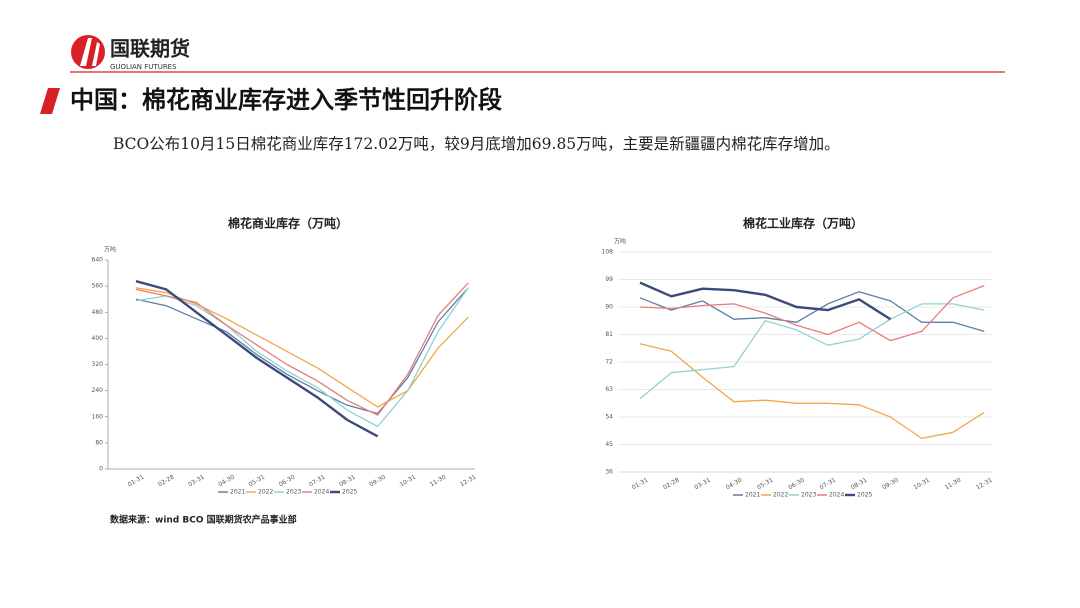  I want to click on y-tick-label: 81, so click(609, 334).